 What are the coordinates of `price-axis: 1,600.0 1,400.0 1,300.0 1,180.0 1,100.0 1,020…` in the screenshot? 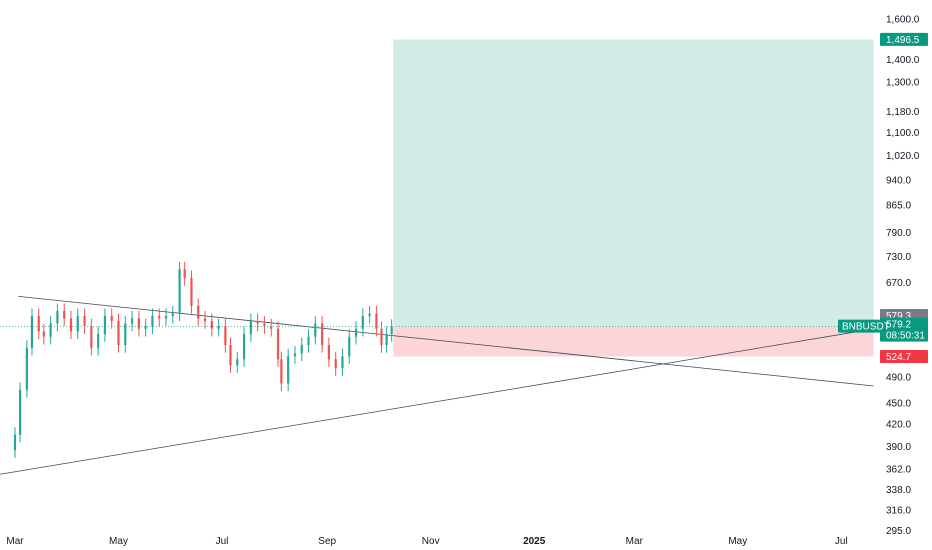 It's located at (903, 276).